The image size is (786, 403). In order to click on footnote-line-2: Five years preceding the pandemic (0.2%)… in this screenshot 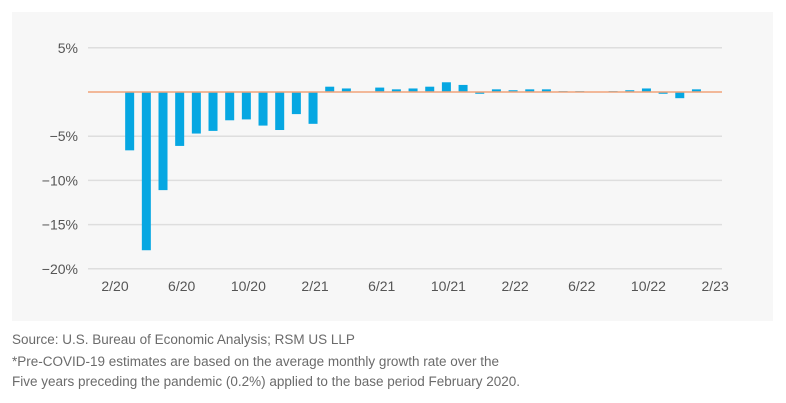, I will do `click(266, 381)`.